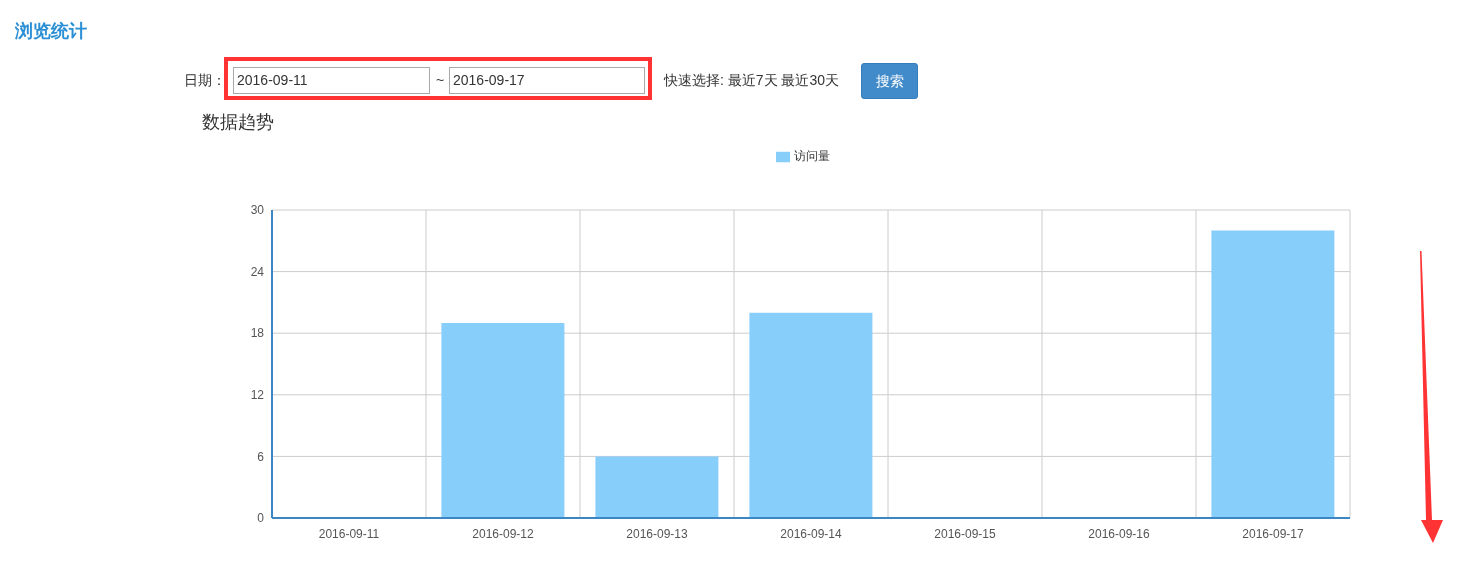 The height and width of the screenshot is (579, 1484). I want to click on chart-title: 数据趋势, so click(238, 122).